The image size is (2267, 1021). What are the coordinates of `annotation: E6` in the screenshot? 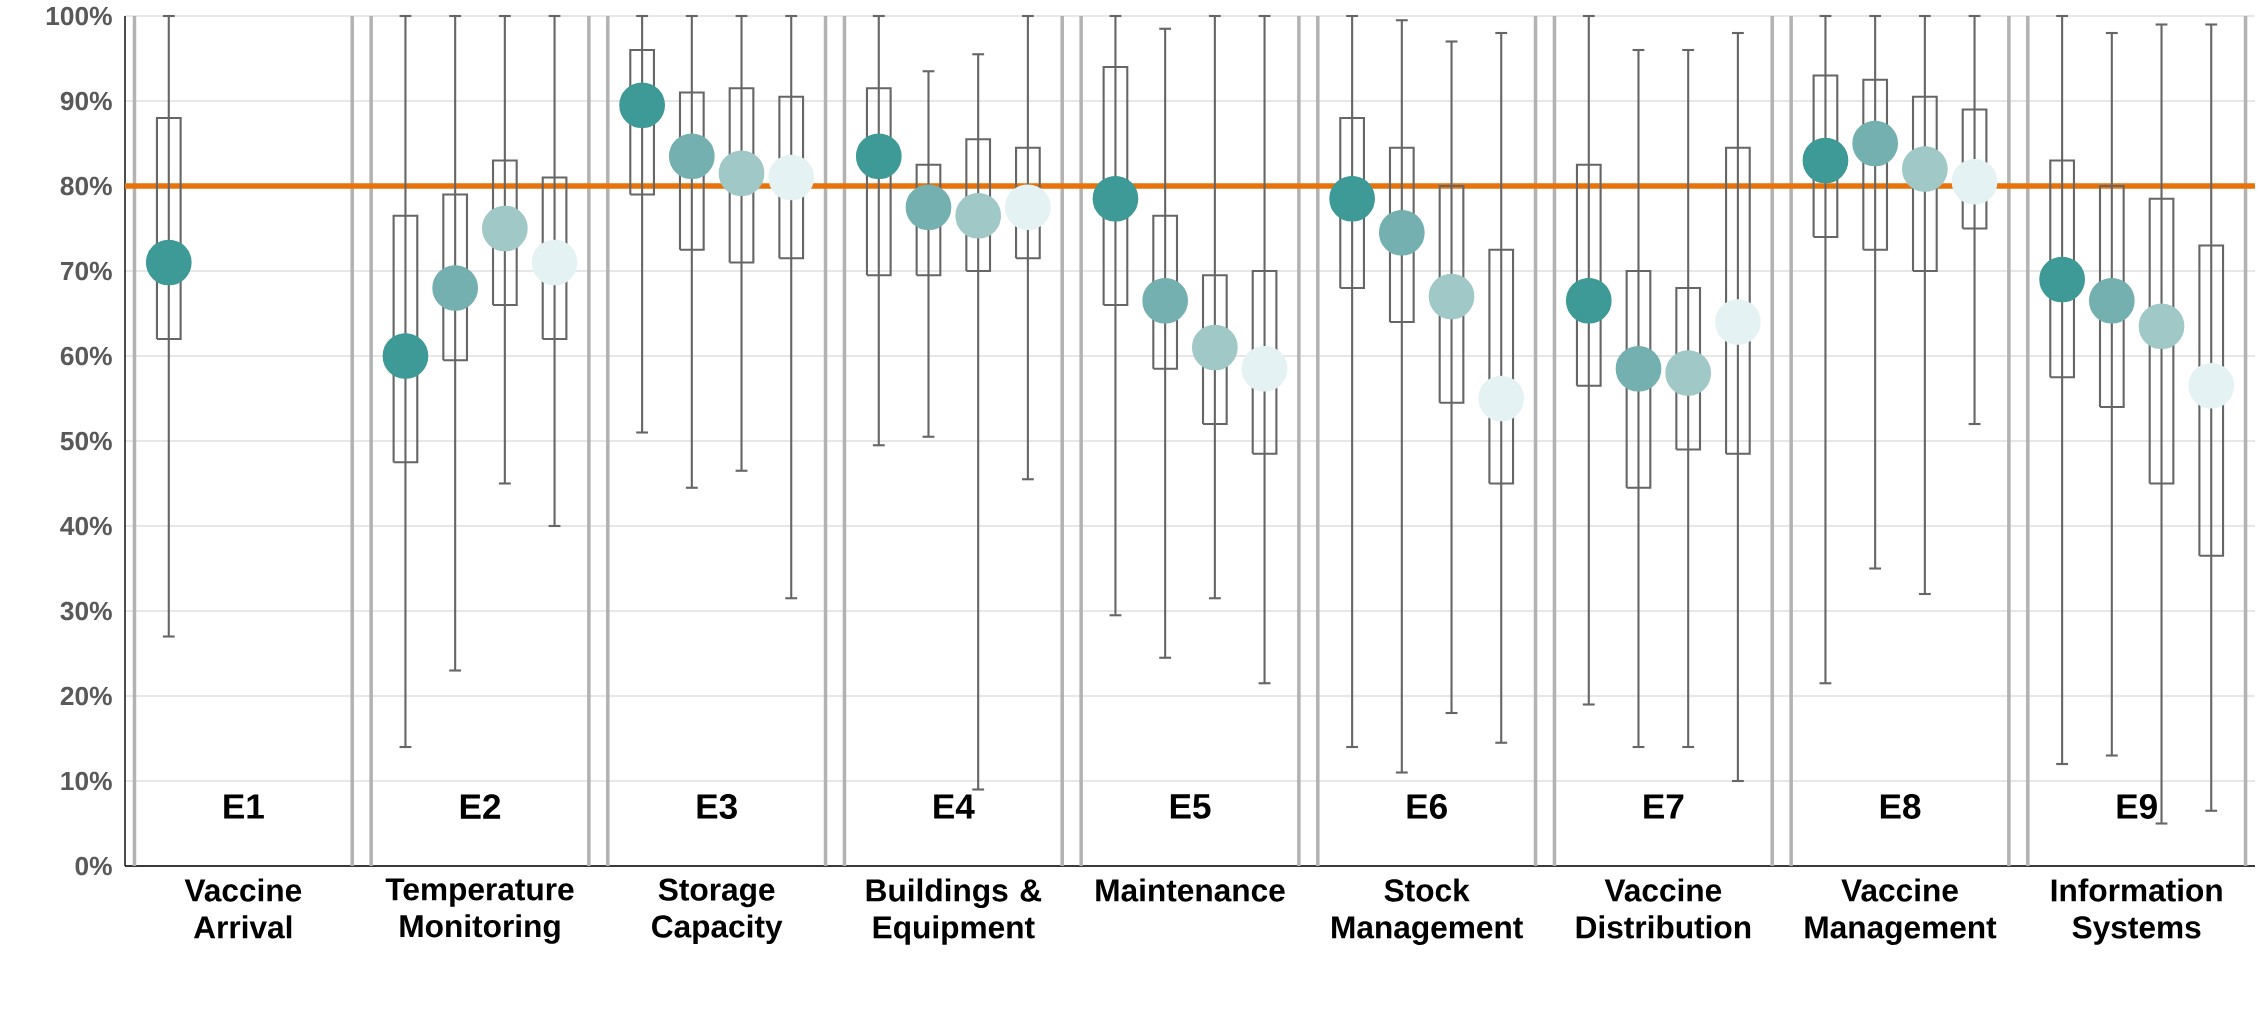 It's located at (1427, 806).